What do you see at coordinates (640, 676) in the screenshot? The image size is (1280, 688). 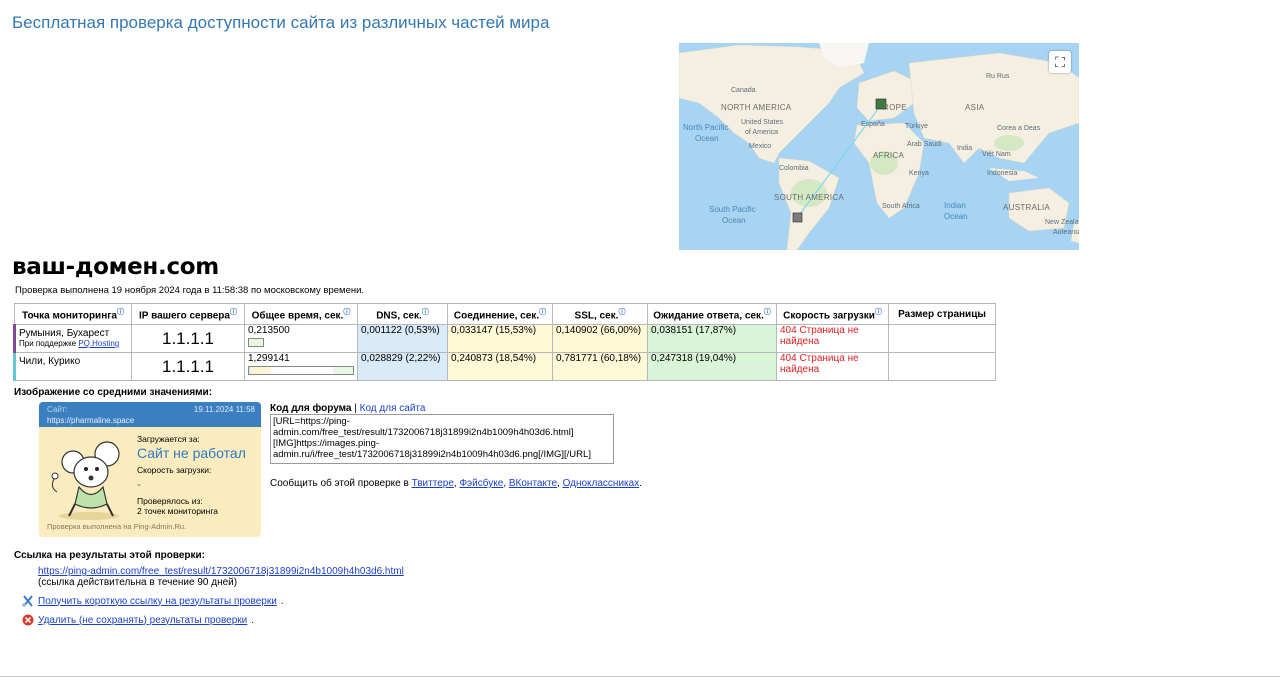 I see `bottom-divider` at bounding box center [640, 676].